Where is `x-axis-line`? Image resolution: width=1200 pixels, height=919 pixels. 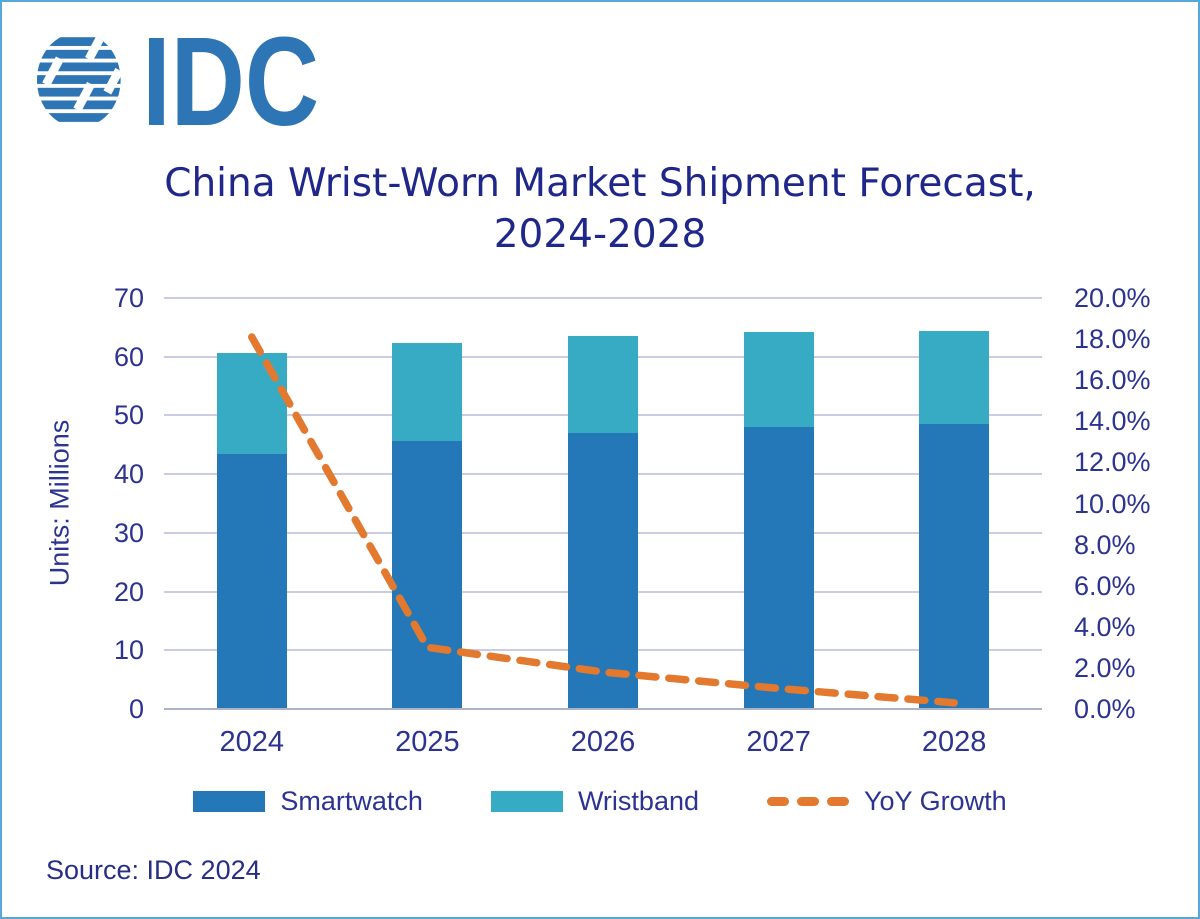
x-axis-line is located at coordinates (603, 709).